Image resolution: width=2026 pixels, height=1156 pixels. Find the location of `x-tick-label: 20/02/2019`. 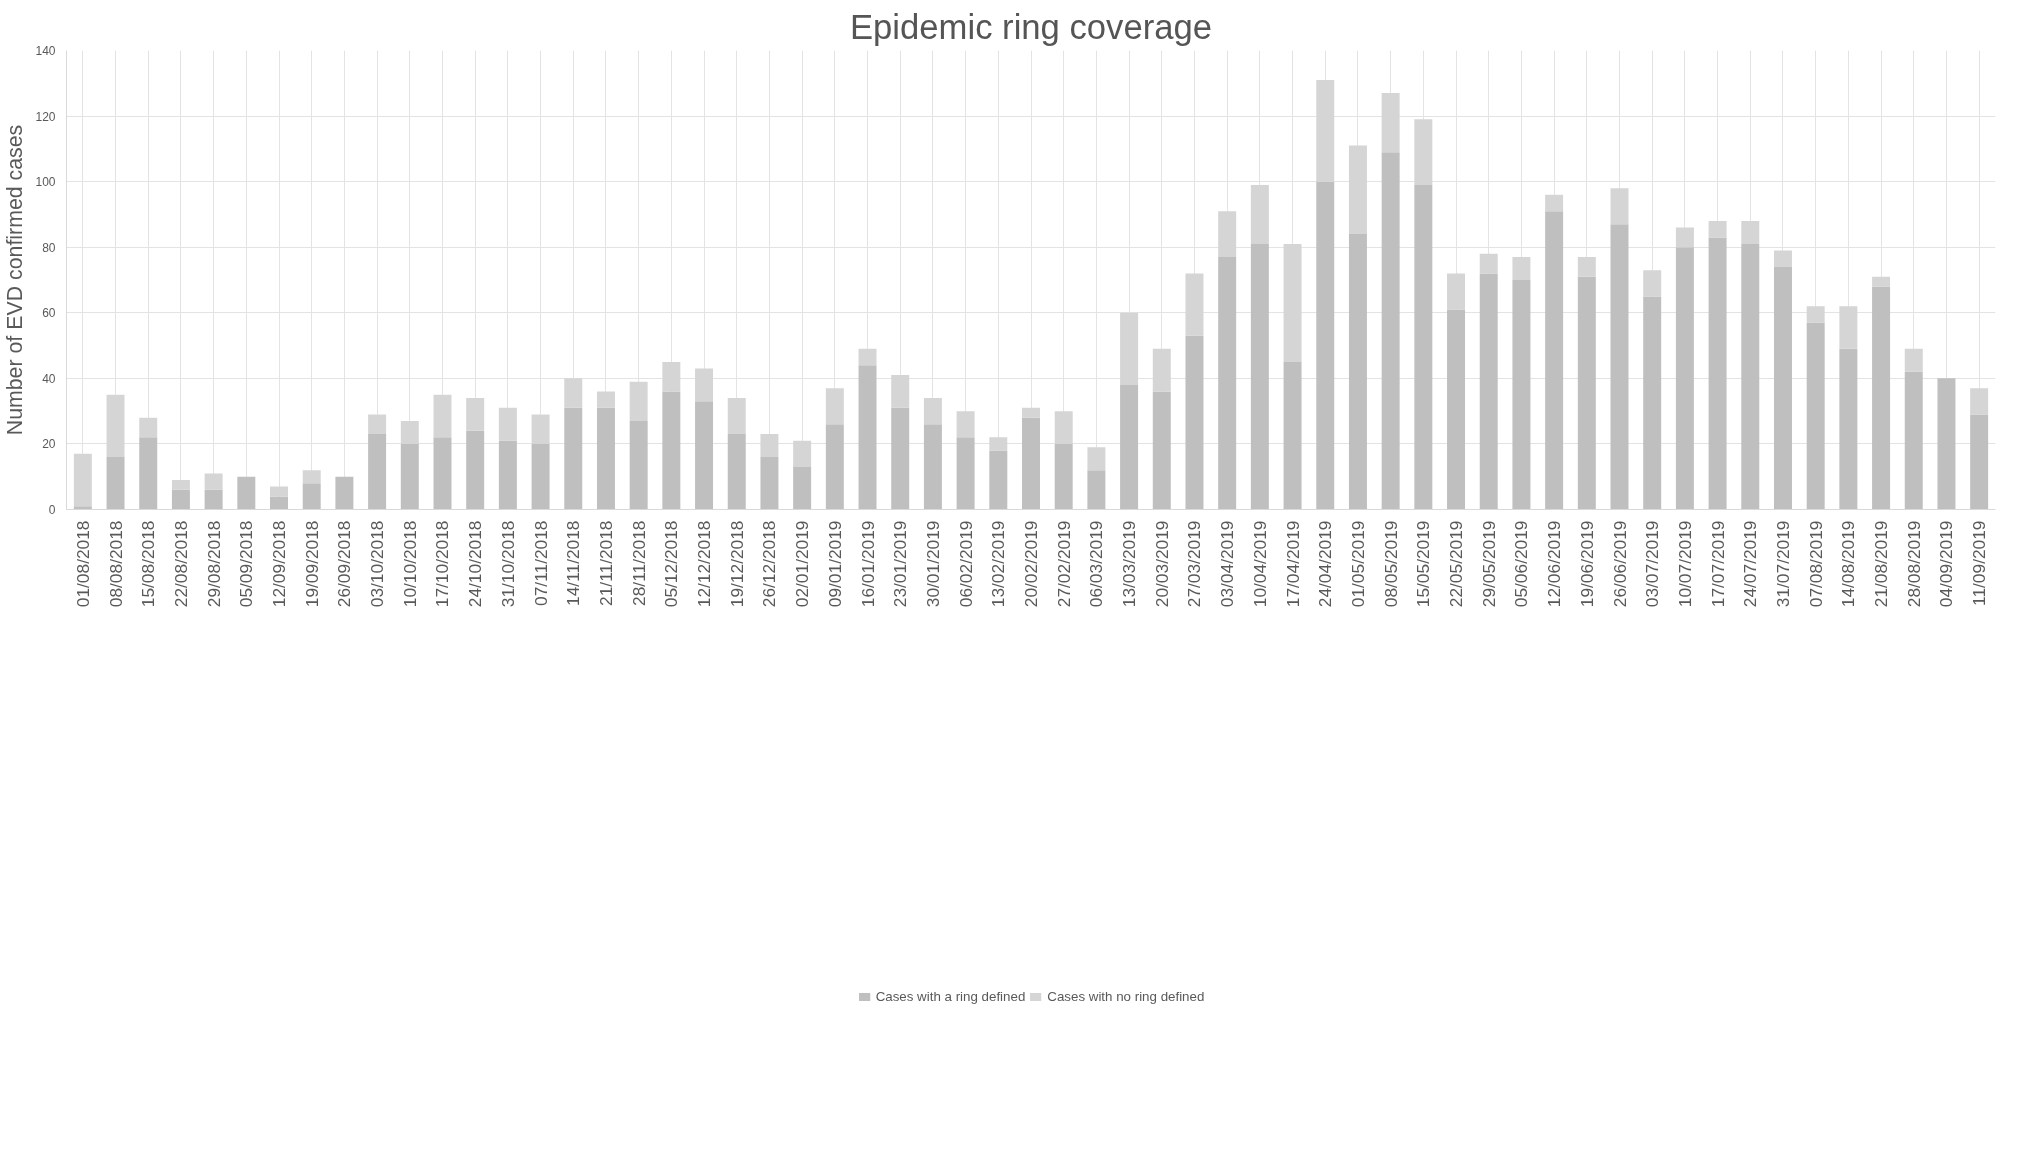

x-tick-label: 20/02/2019 is located at coordinates (1031, 564).